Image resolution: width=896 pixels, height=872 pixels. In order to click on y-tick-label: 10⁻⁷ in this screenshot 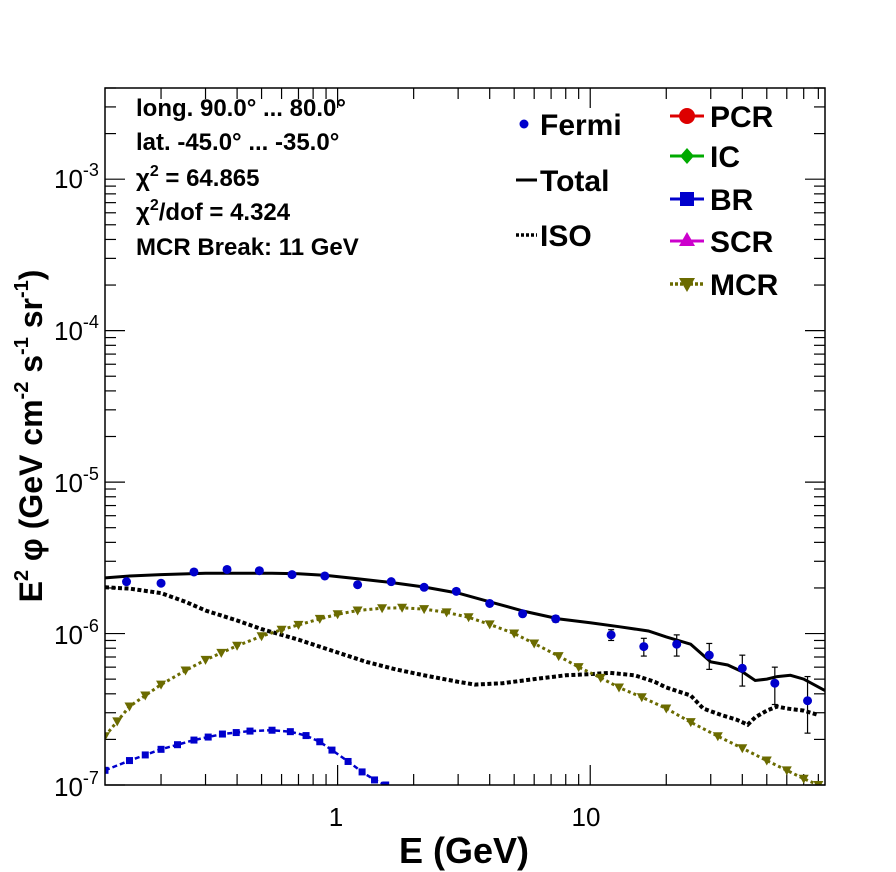, I will do `click(76, 785)`.